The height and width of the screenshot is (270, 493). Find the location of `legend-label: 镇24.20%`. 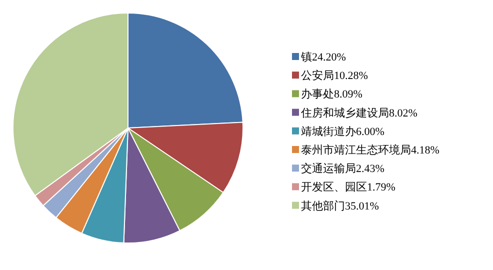

legend-label: 镇24.20% is located at coordinates (323, 58).